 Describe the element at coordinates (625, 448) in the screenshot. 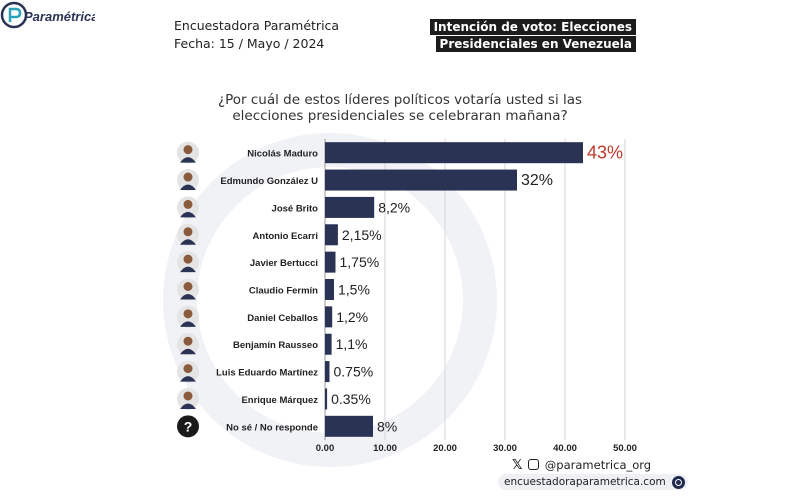

I see `x-tick-label: 50.00` at that location.